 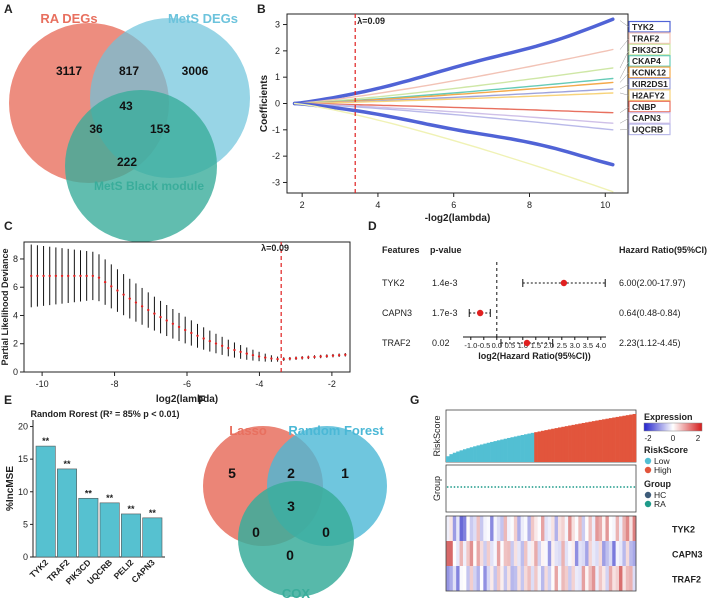 What do you see at coordinates (646, 118) in the screenshot?
I see `gene-label: CAPN3` at bounding box center [646, 118].